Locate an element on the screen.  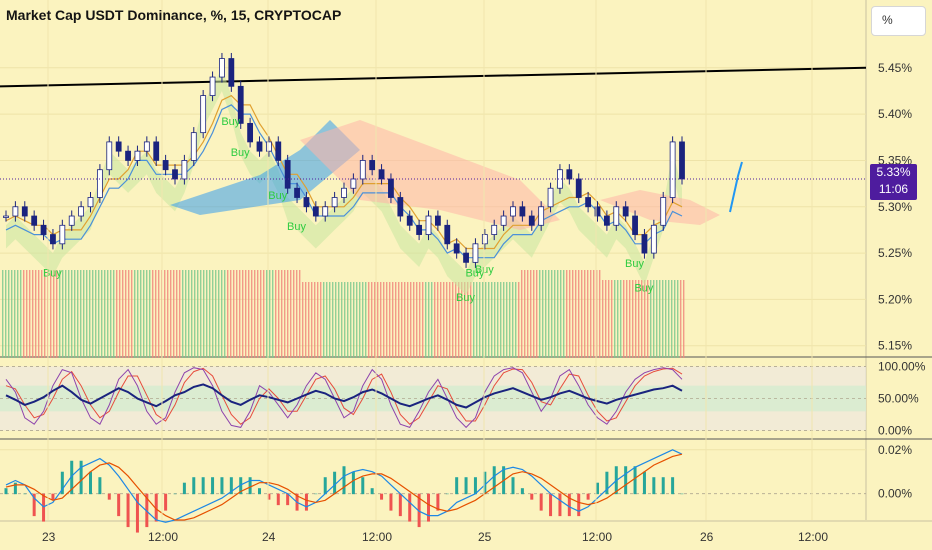
stoch-k-line is located at coordinates (344, 398).